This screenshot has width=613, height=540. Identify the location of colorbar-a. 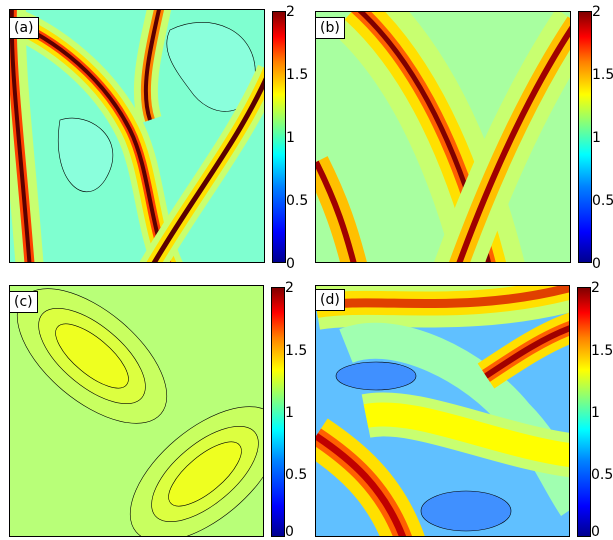
(279, 137).